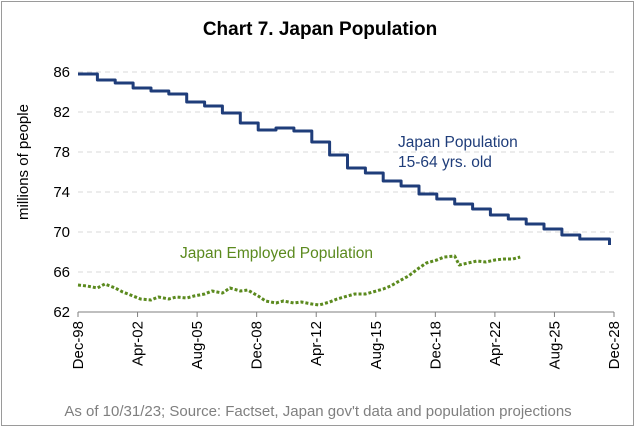  What do you see at coordinates (435, 345) in the screenshot?
I see `x-tick-label: Dec-18` at bounding box center [435, 345].